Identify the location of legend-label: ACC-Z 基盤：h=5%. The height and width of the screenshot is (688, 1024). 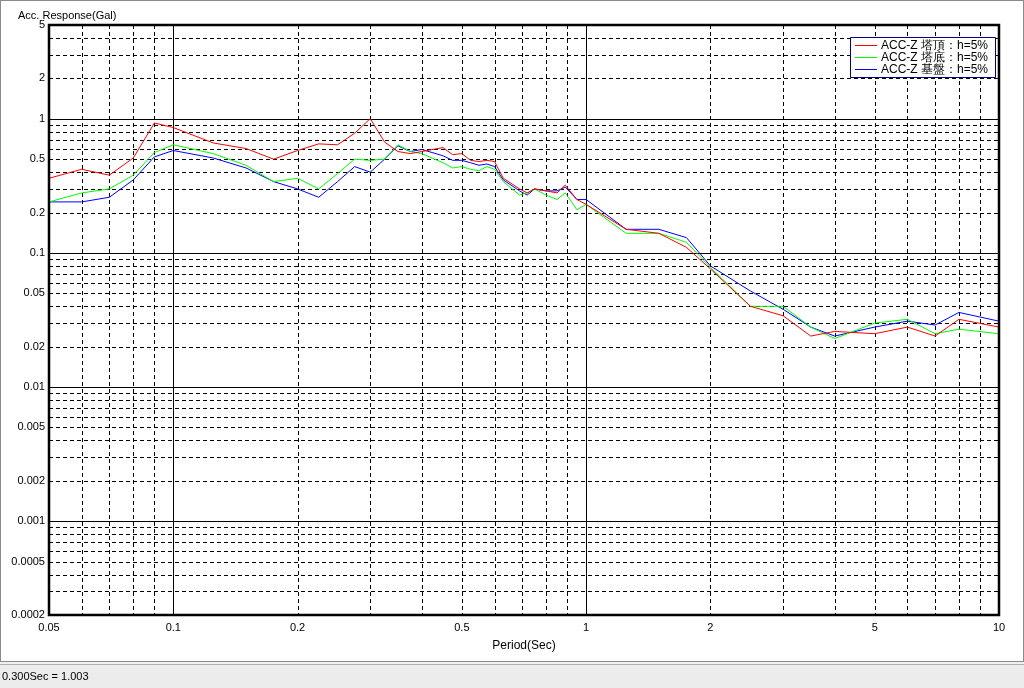
(934, 69).